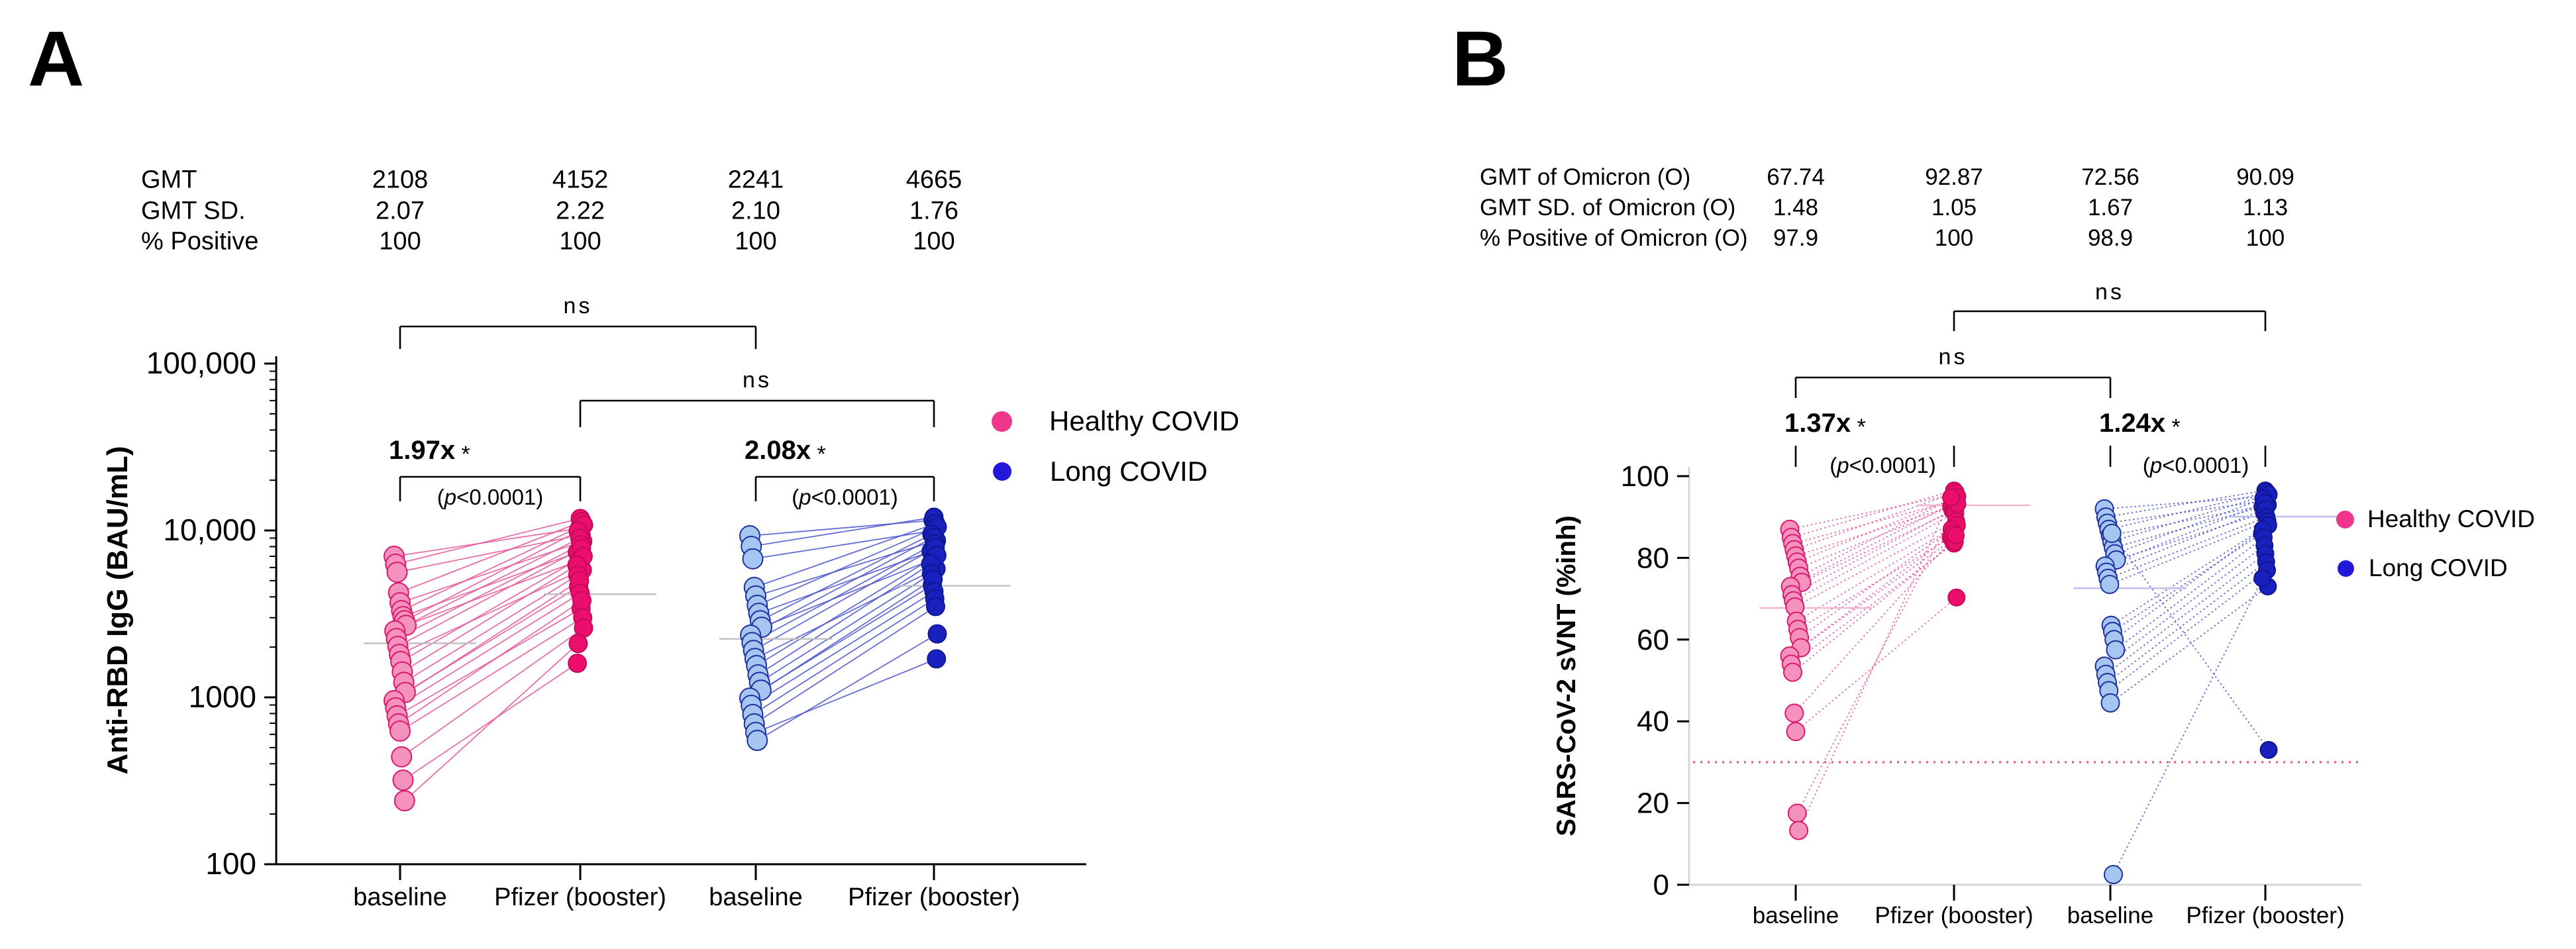 This screenshot has height=949, width=2576. Describe the element at coordinates (2265, 208) in the screenshot. I see `stat-value: 1.13` at that location.